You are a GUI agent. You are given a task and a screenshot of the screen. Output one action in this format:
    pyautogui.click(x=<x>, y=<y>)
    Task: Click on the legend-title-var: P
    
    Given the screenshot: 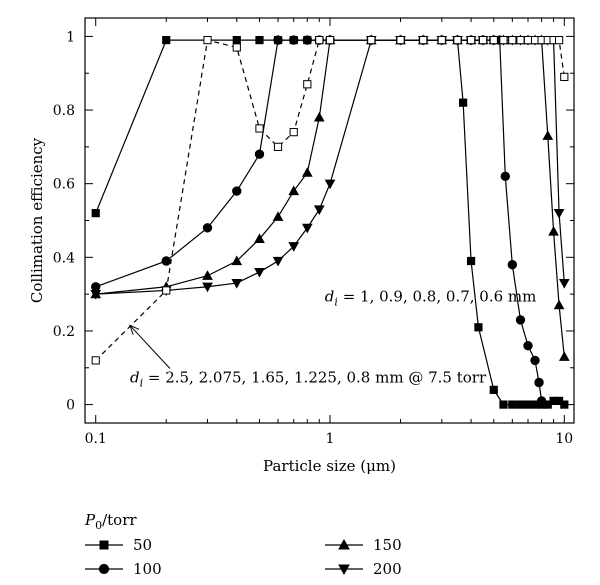 What is the action you would take?
    pyautogui.click(x=90, y=520)
    